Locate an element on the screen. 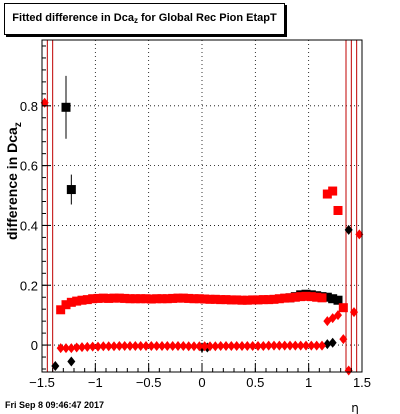 Image resolution: width=400 pixels, height=414 pixels. y-tick-label: 0.2 is located at coordinates (29, 285).